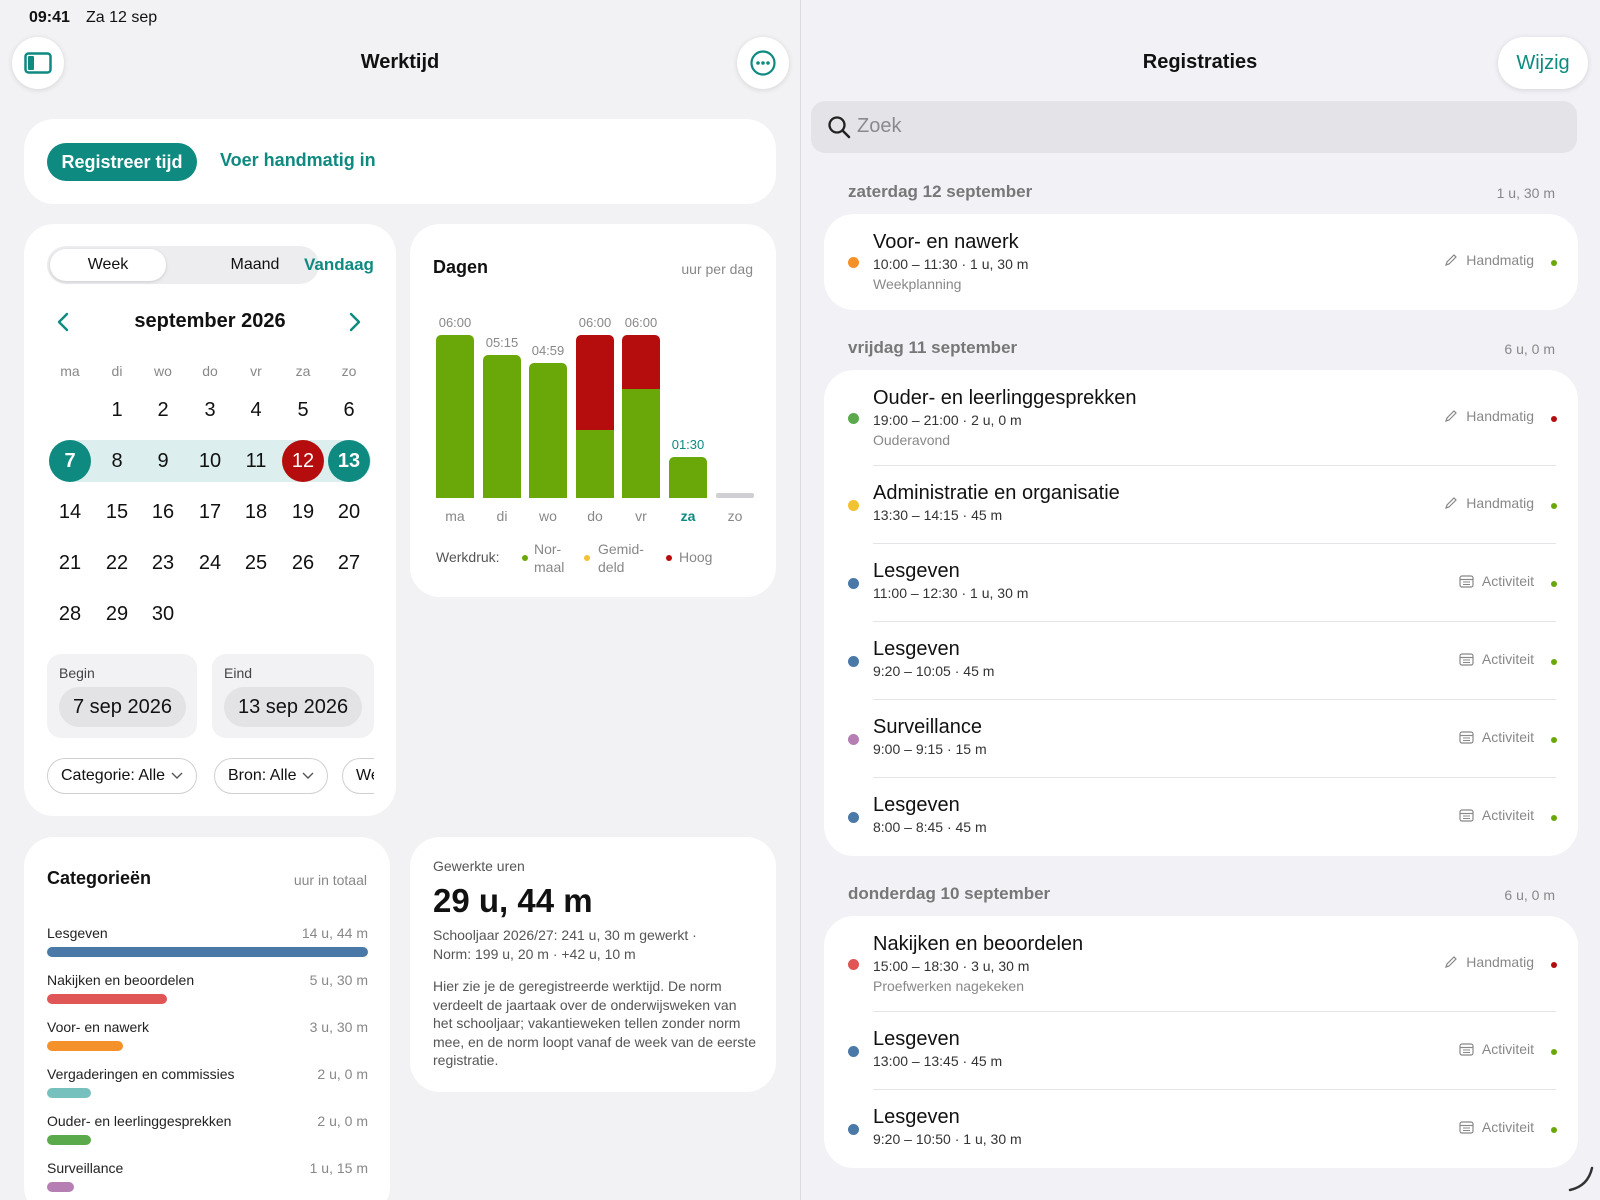 The height and width of the screenshot is (1200, 1600). I want to click on calendar-day: 8, so click(117, 460).